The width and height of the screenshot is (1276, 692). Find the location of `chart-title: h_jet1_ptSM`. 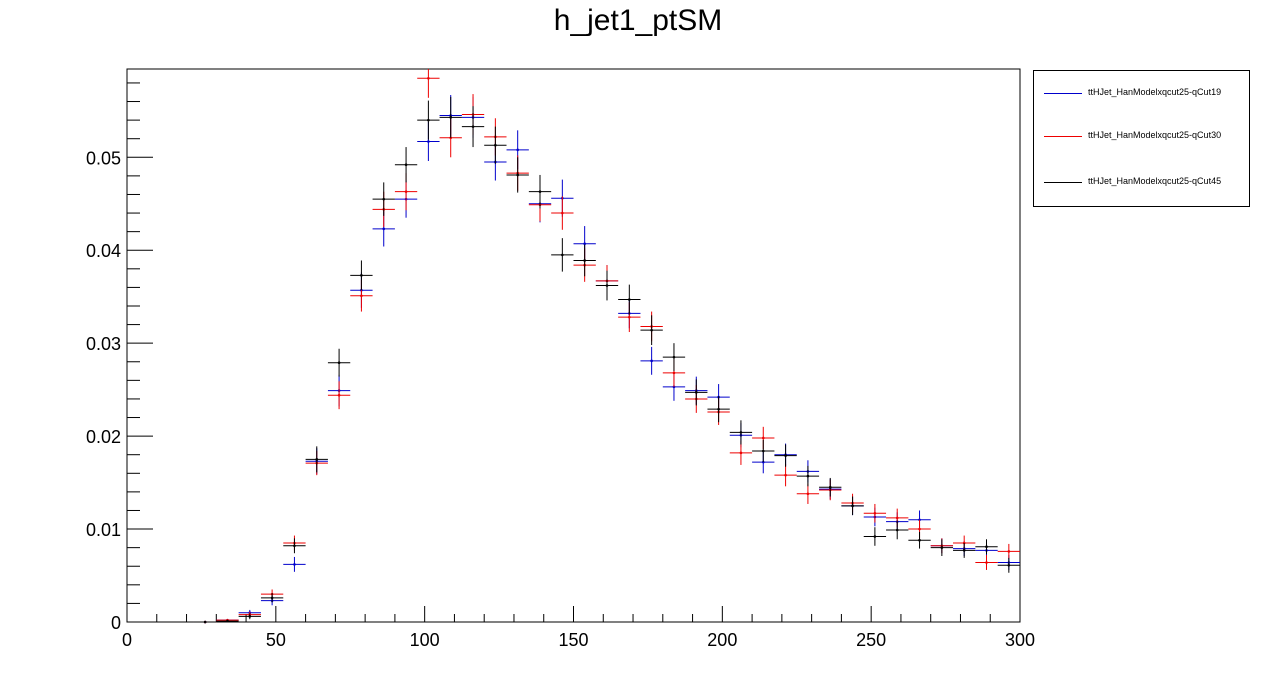

chart-title: h_jet1_ptSM is located at coordinates (638, 20).